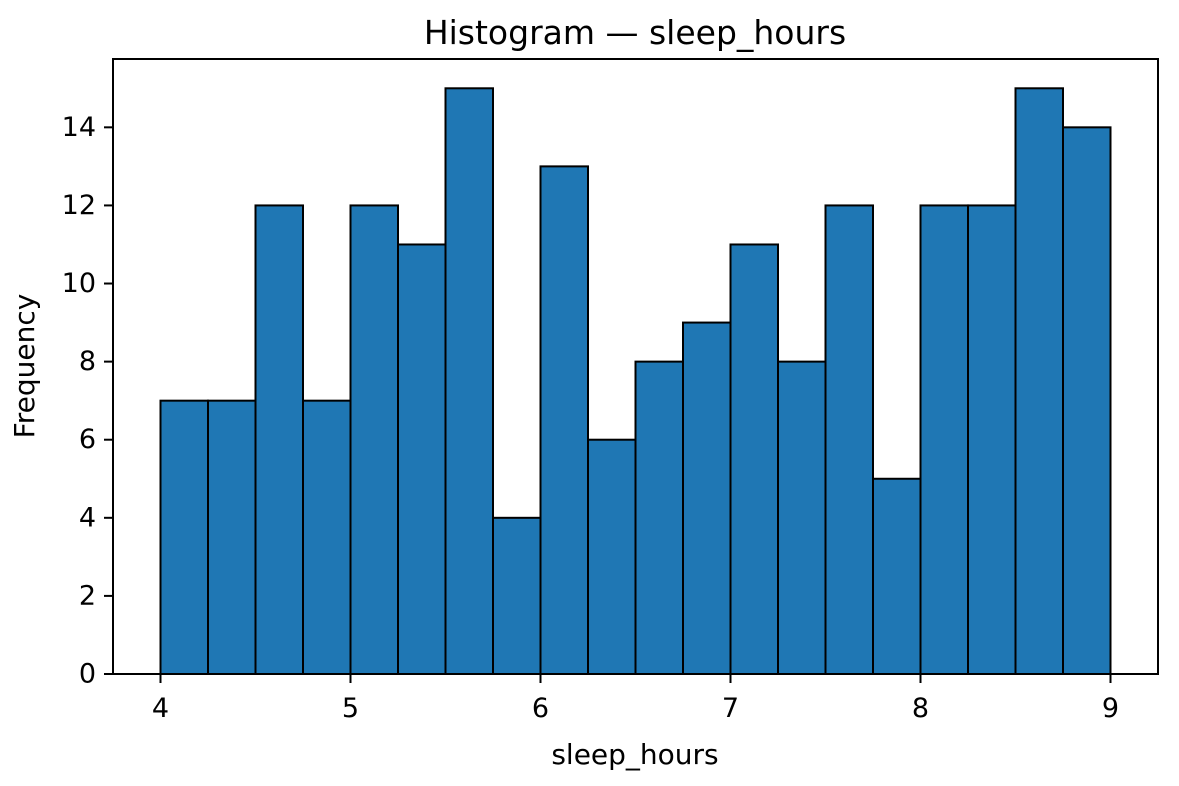  What do you see at coordinates (24, 366) in the screenshot?
I see `y-axis-label: Frequency` at bounding box center [24, 366].